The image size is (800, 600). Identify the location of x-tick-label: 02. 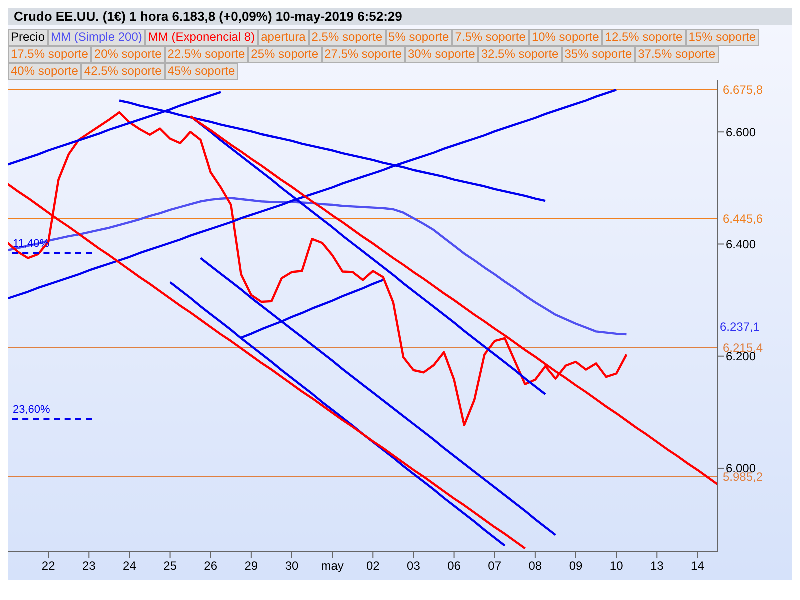
(373, 566).